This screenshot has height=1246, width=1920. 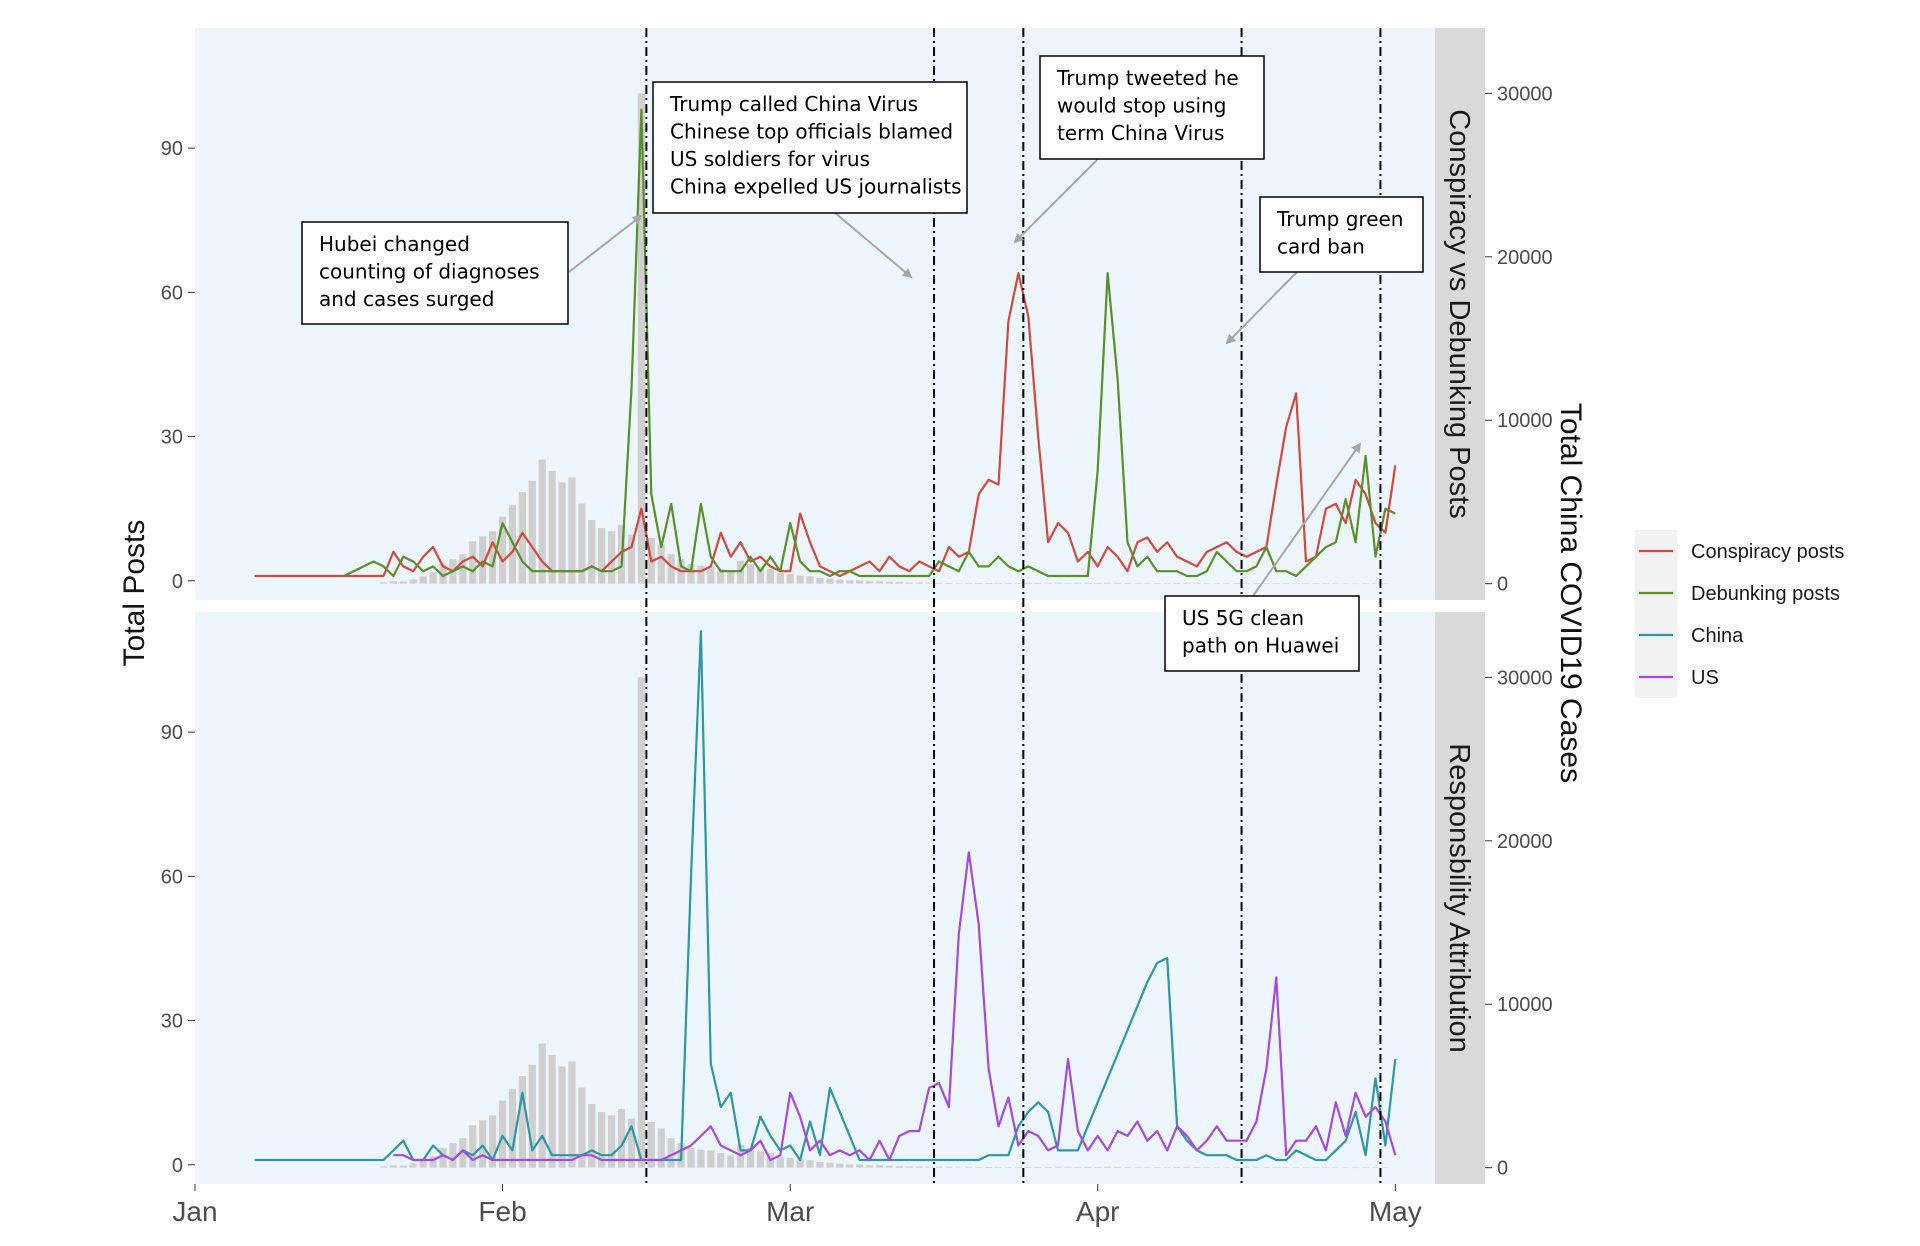 What do you see at coordinates (1677, 677) in the screenshot?
I see `legend-item: US` at bounding box center [1677, 677].